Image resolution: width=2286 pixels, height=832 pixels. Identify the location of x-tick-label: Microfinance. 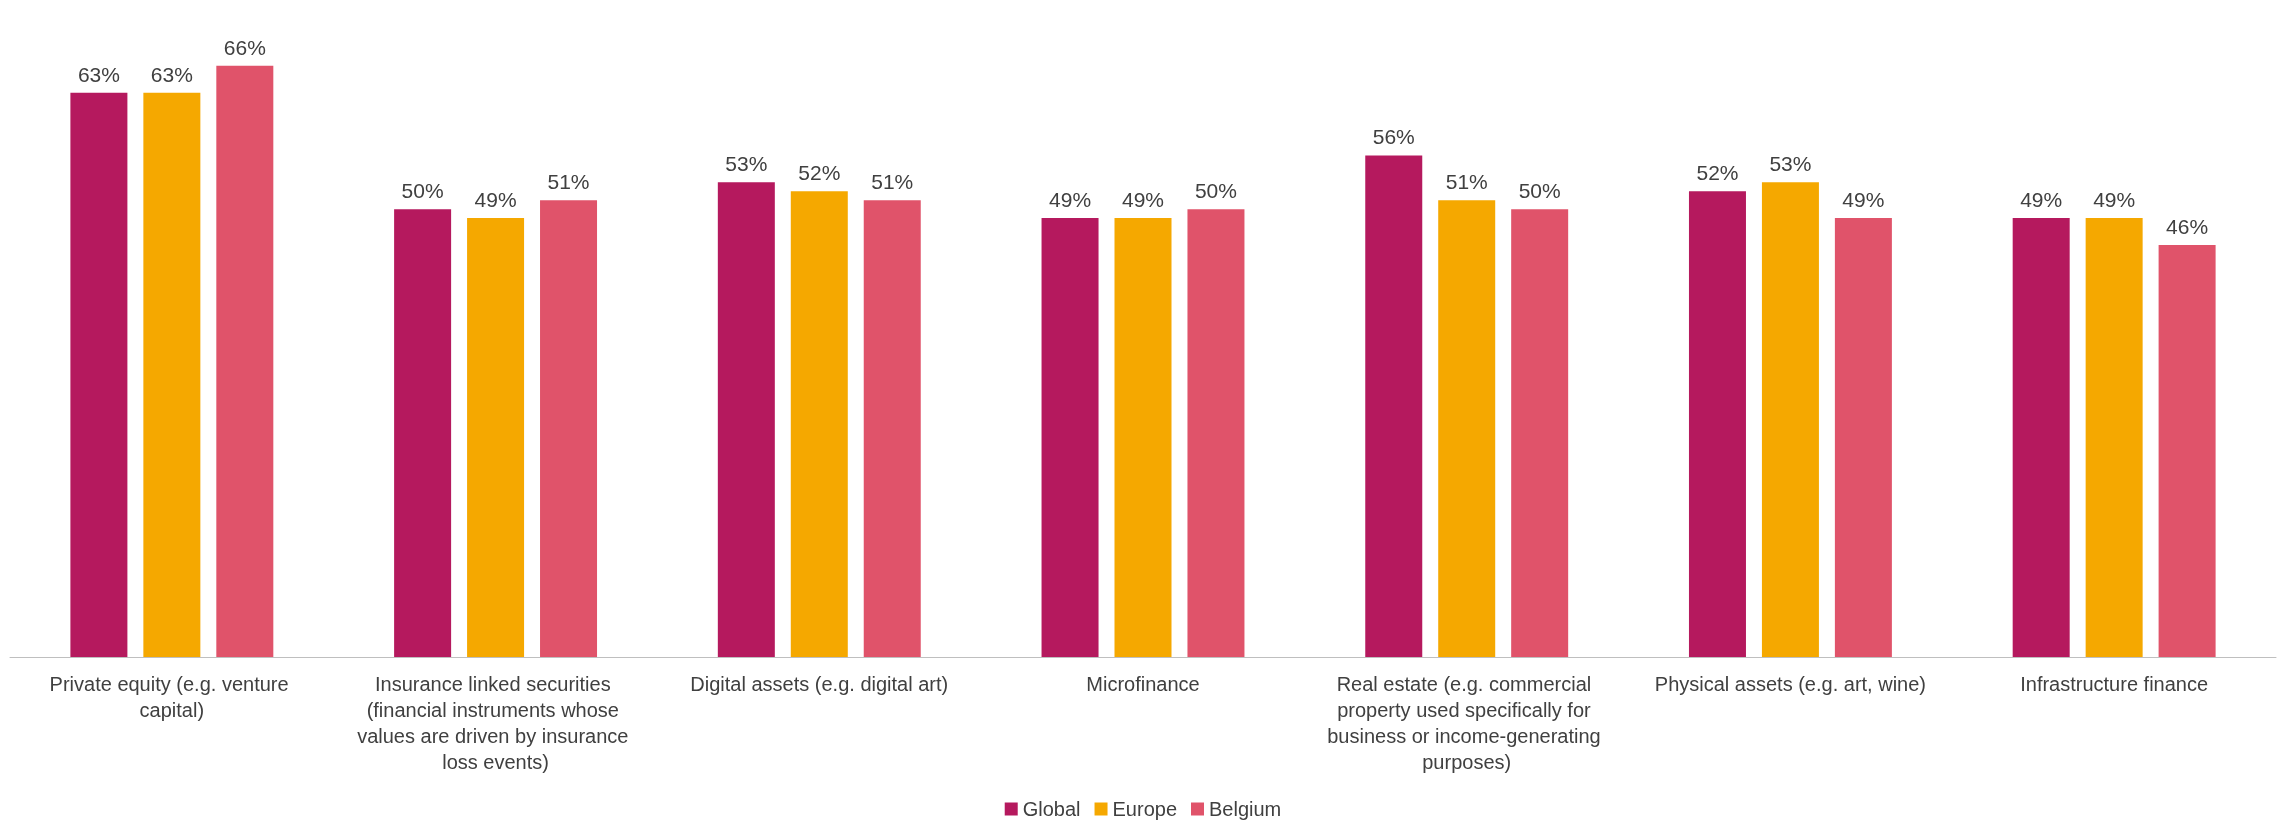
(1143, 684).